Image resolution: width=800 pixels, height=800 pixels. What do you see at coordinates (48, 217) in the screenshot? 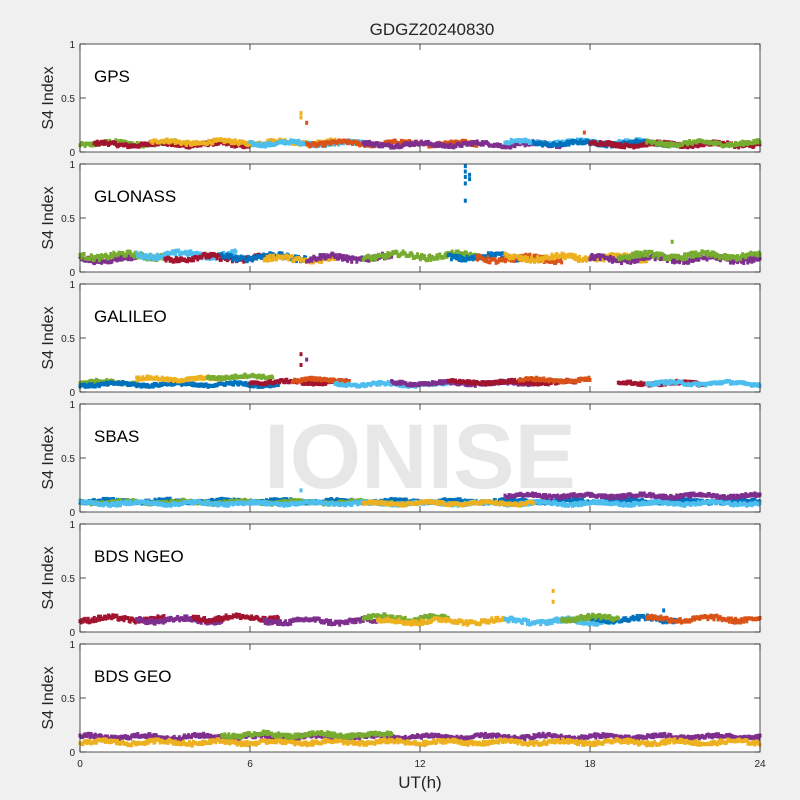
I see `y-axis-label: S4 Index` at bounding box center [48, 217].